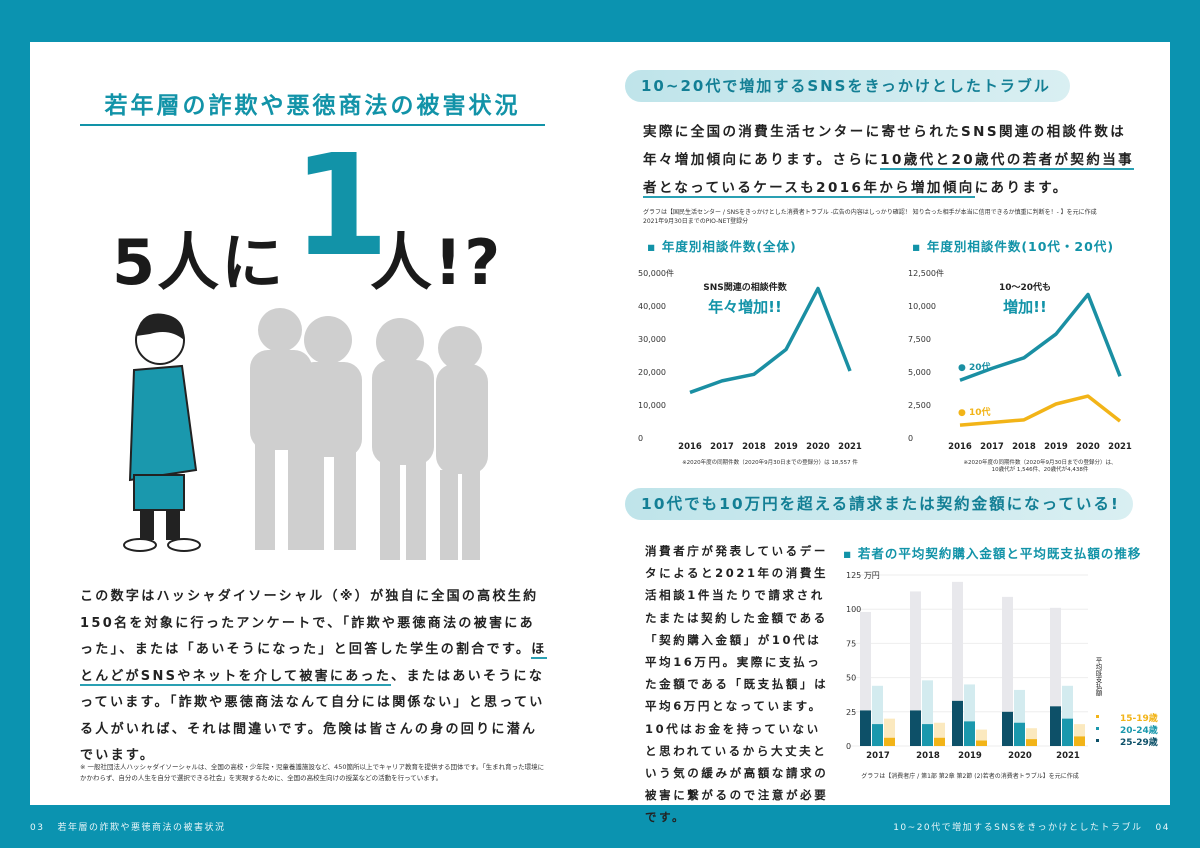 This screenshot has width=1200, height=848. I want to click on annotation: SNS関連の相談件数, so click(745, 287).